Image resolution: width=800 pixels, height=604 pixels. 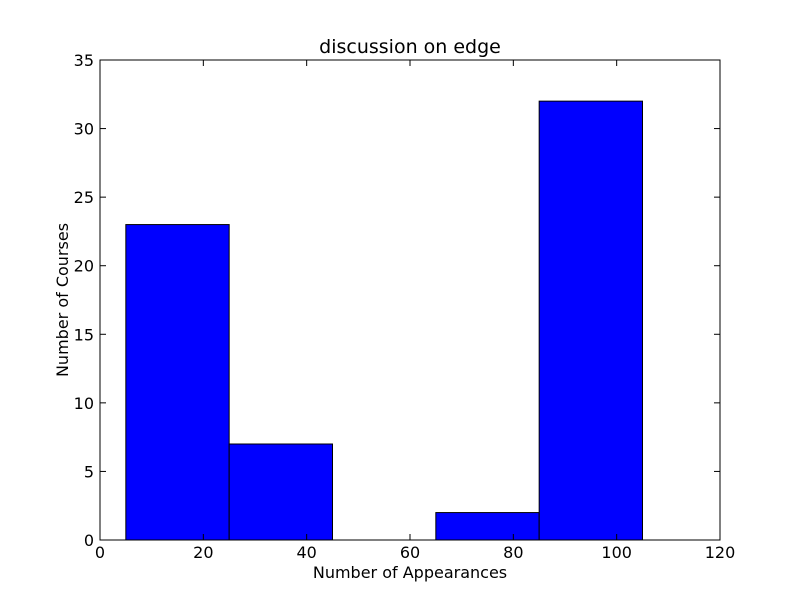 What do you see at coordinates (84, 197) in the screenshot?
I see `y-tick-label: 25` at bounding box center [84, 197].